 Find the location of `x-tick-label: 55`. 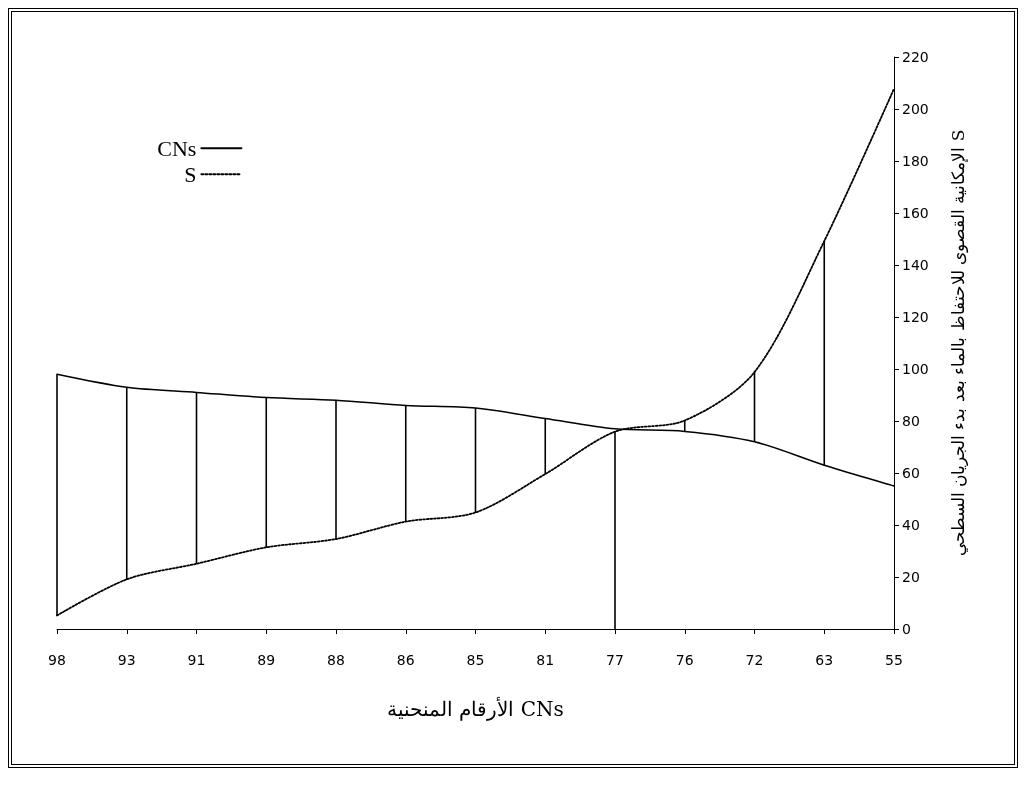

x-tick-label: 55 is located at coordinates (894, 660).